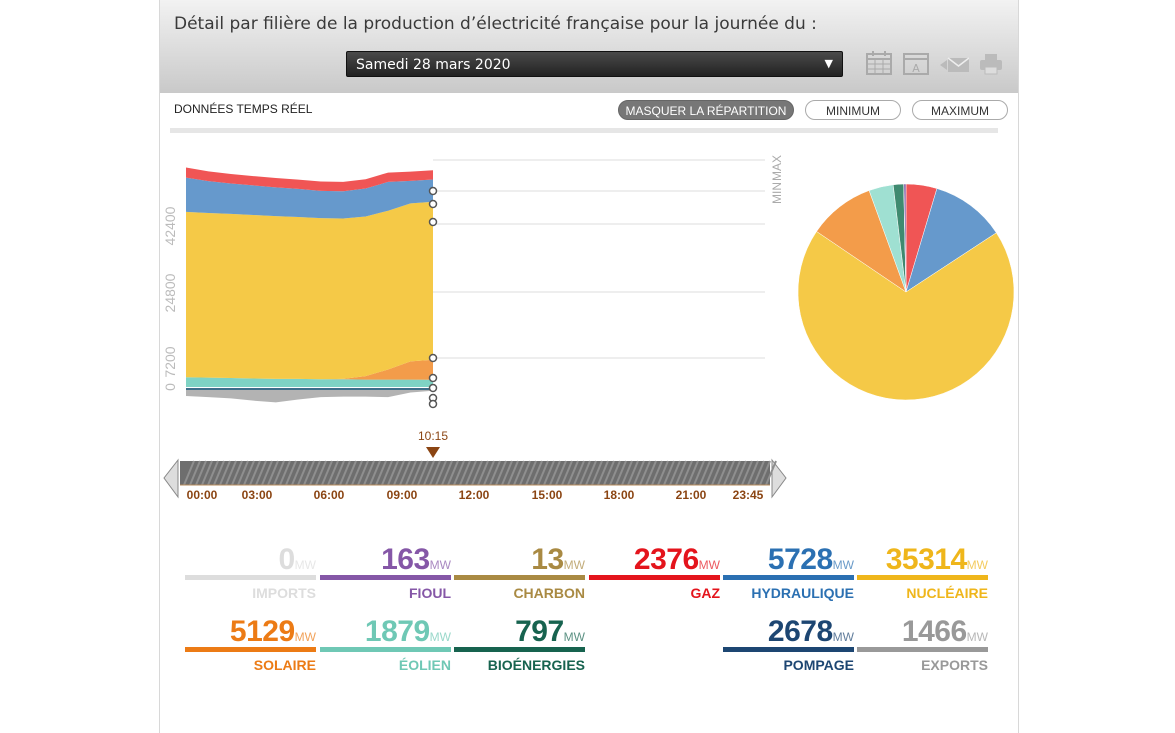 This screenshot has height=733, width=1175. I want to click on stat-value: 1466, so click(934, 631).